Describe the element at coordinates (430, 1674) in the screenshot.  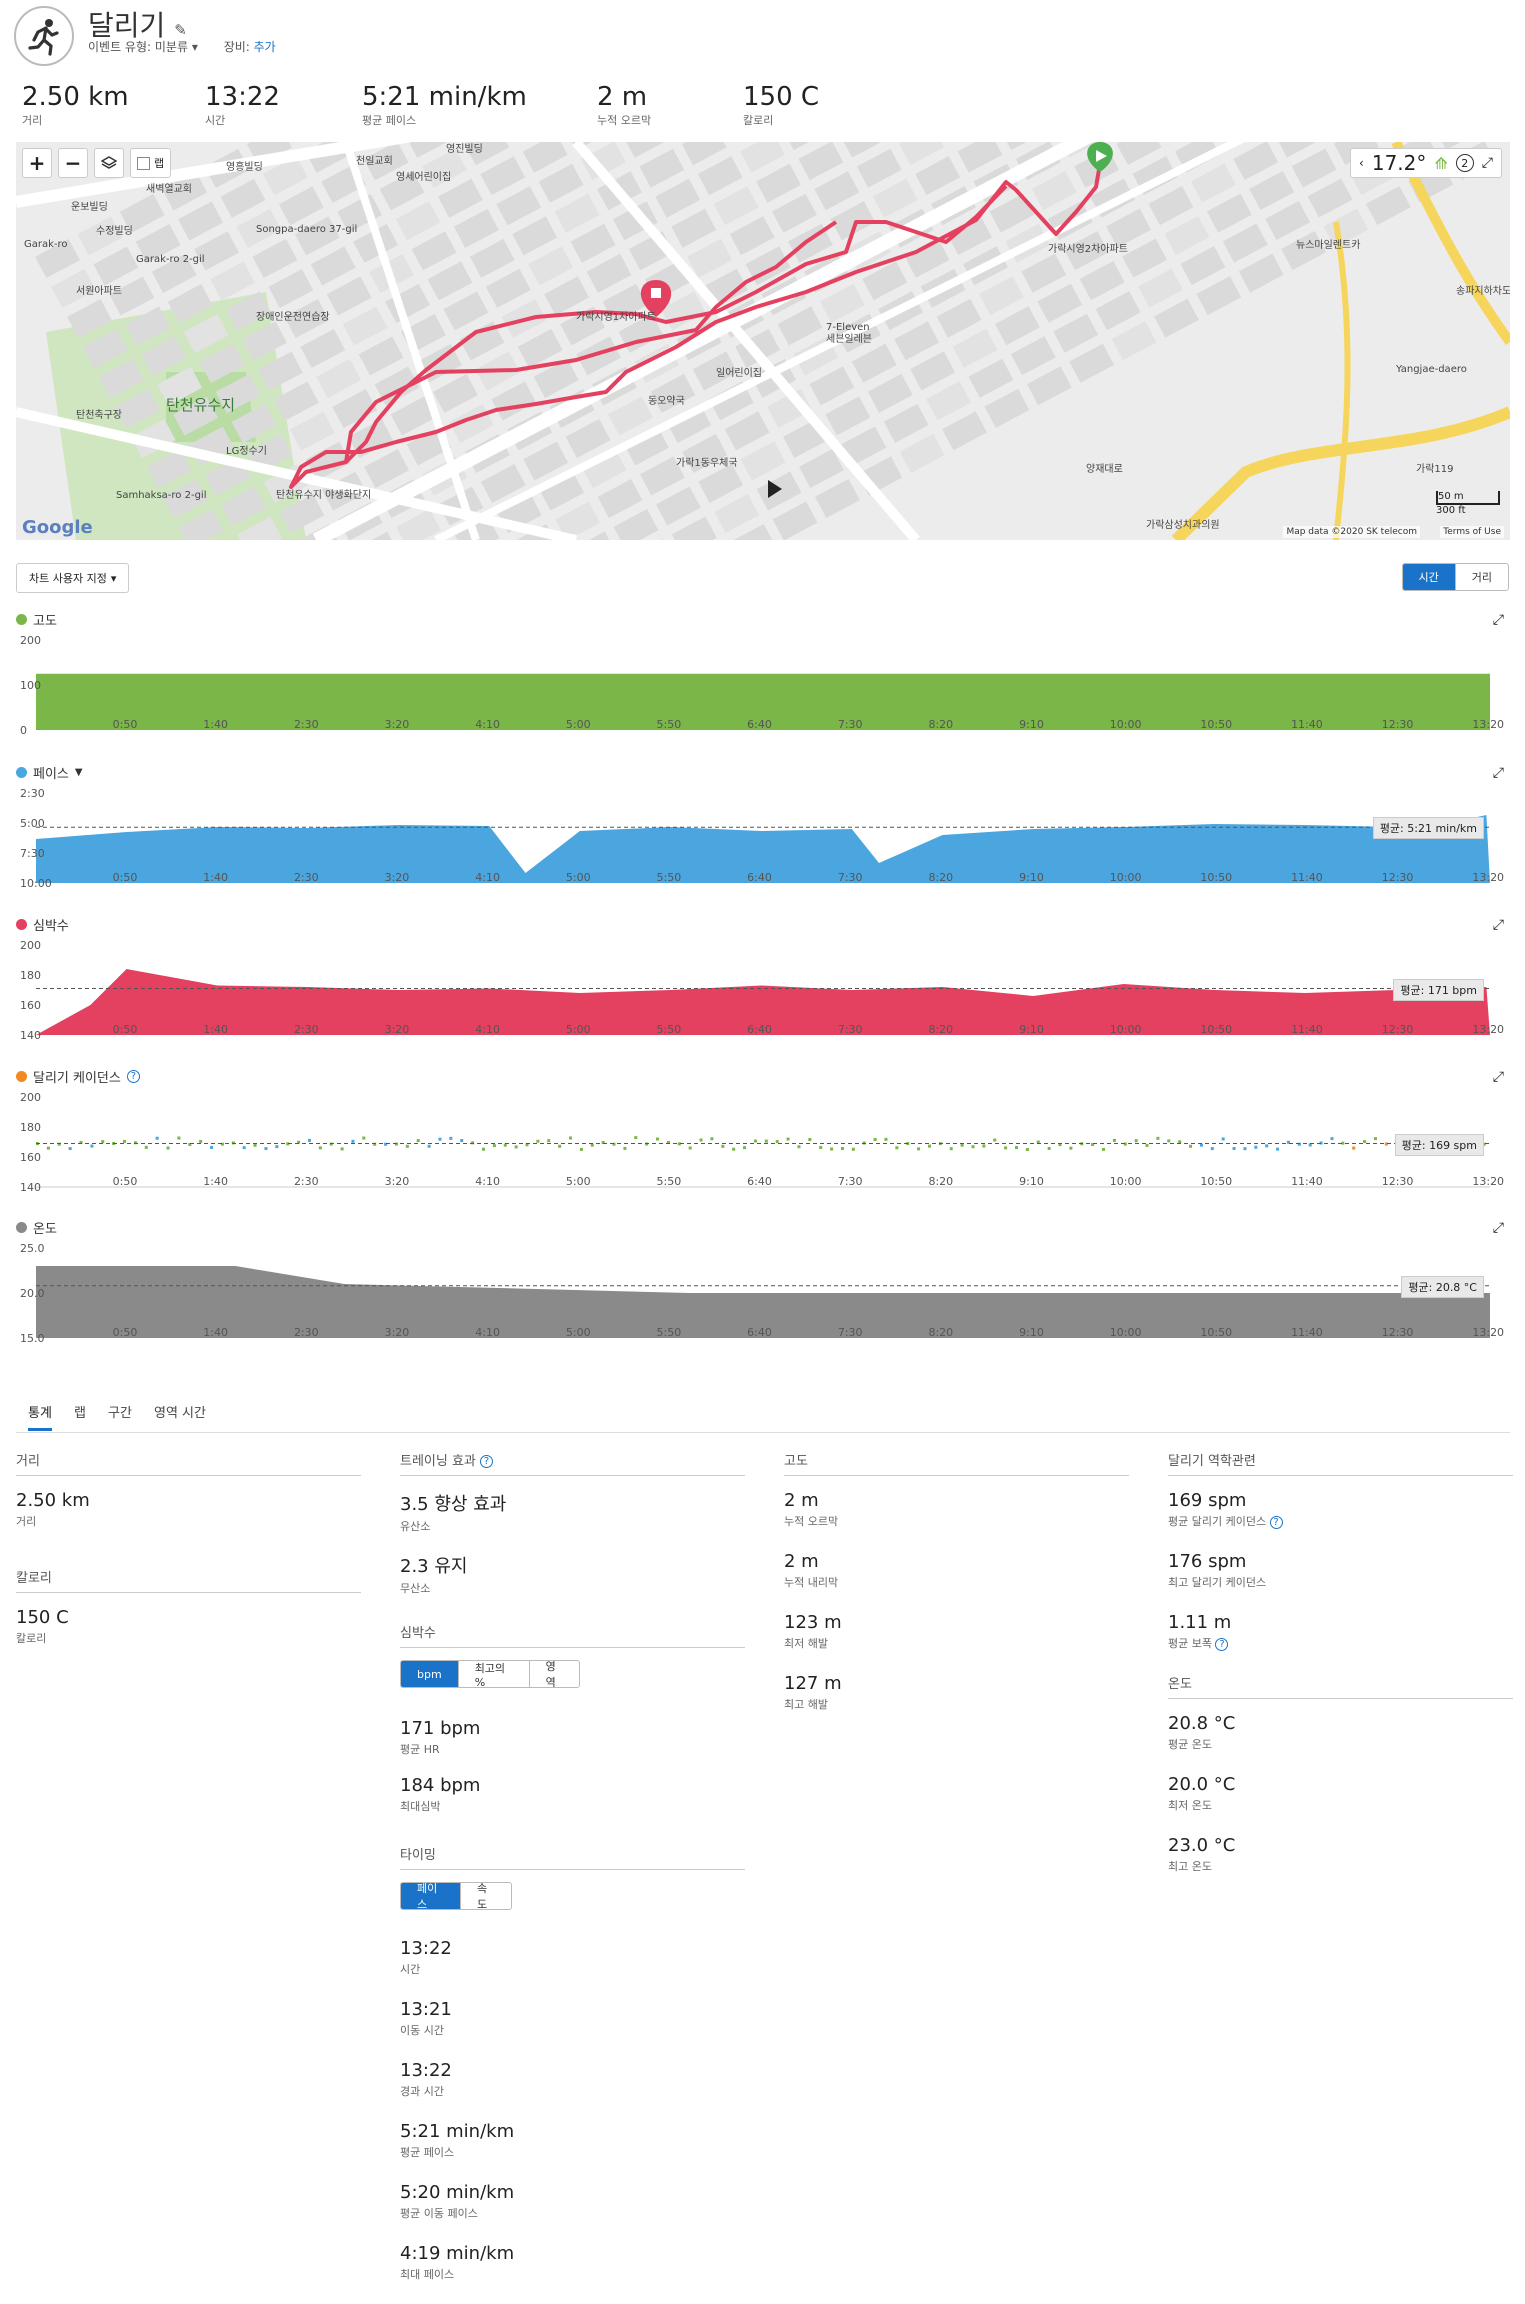
I see `hr-bpm-button: bpm` at that location.